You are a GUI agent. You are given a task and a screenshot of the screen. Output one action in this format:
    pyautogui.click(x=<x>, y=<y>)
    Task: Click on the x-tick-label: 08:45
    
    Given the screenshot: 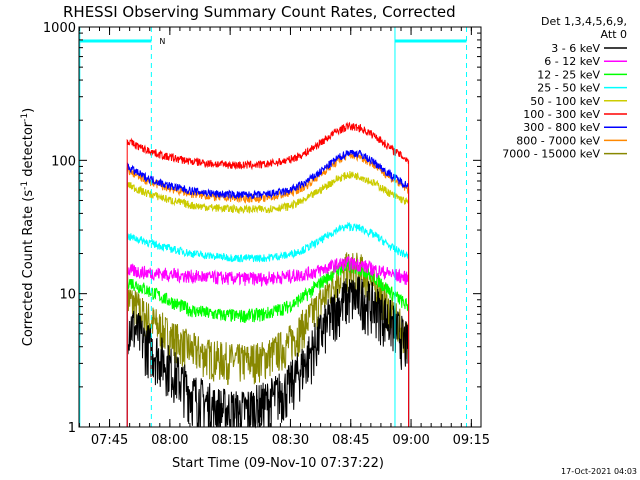 What is the action you would take?
    pyautogui.click(x=350, y=440)
    